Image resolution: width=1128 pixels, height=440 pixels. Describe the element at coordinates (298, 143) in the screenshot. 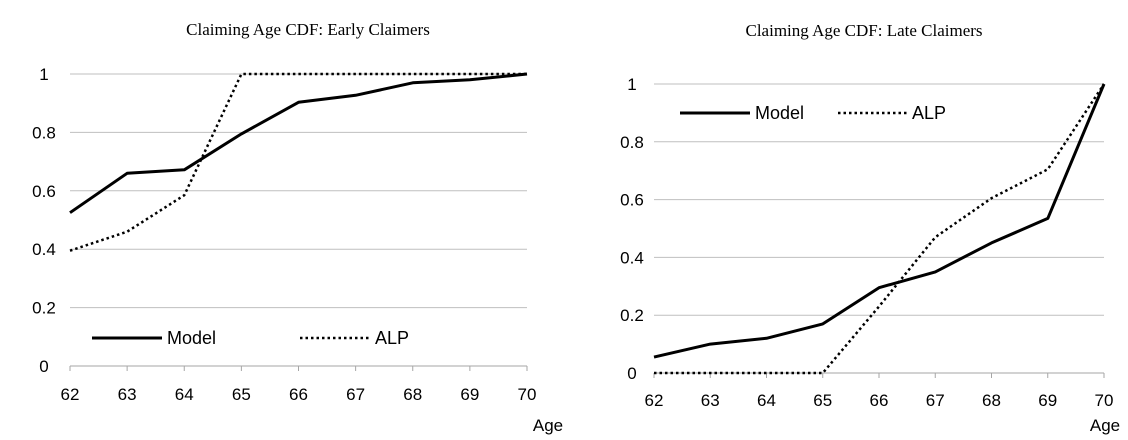

I see `series-line-model` at that location.